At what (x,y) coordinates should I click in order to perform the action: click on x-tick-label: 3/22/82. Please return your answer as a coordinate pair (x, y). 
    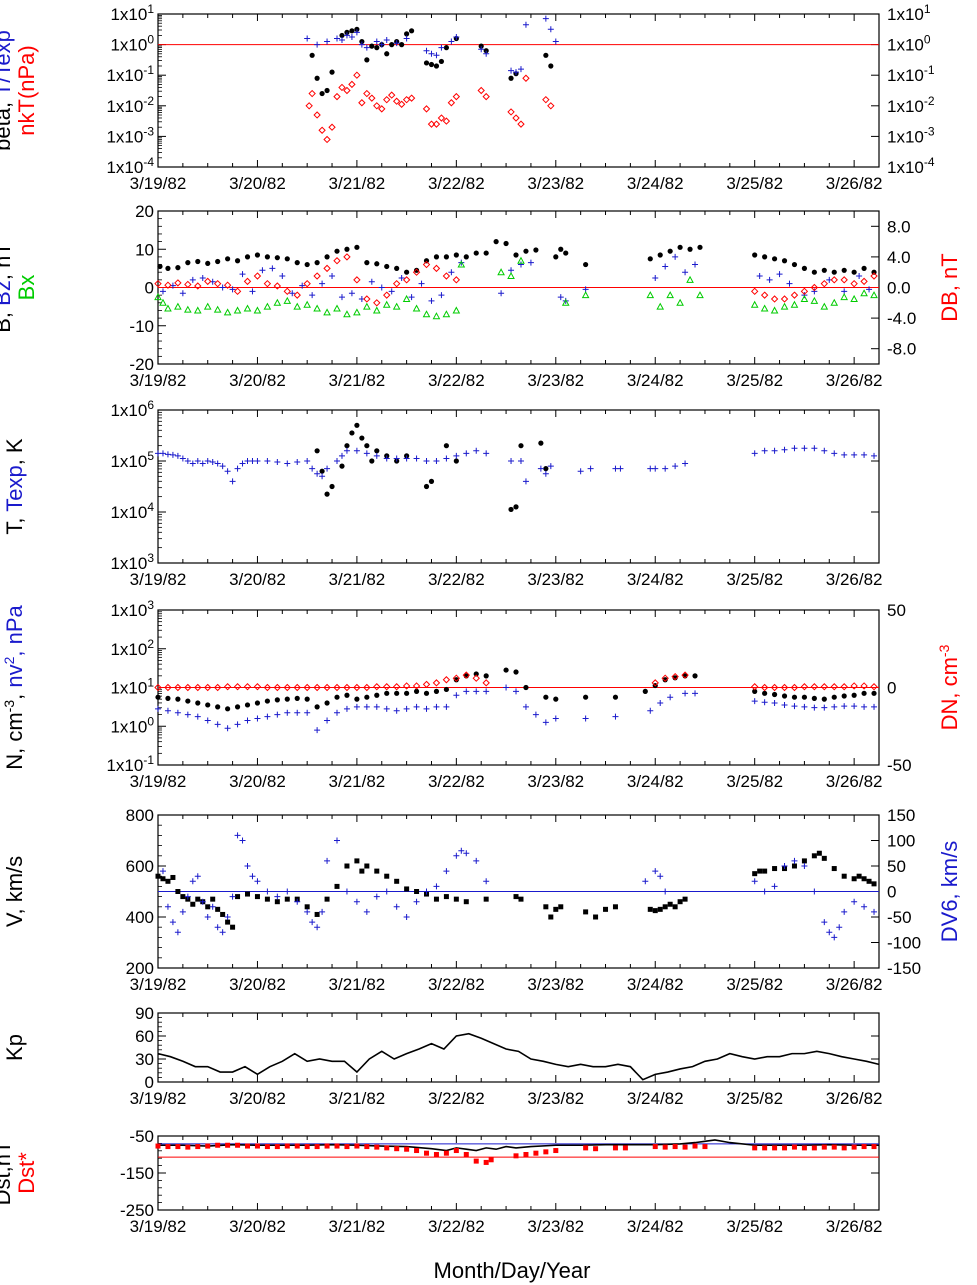
    Looking at the image, I should click on (456, 579).